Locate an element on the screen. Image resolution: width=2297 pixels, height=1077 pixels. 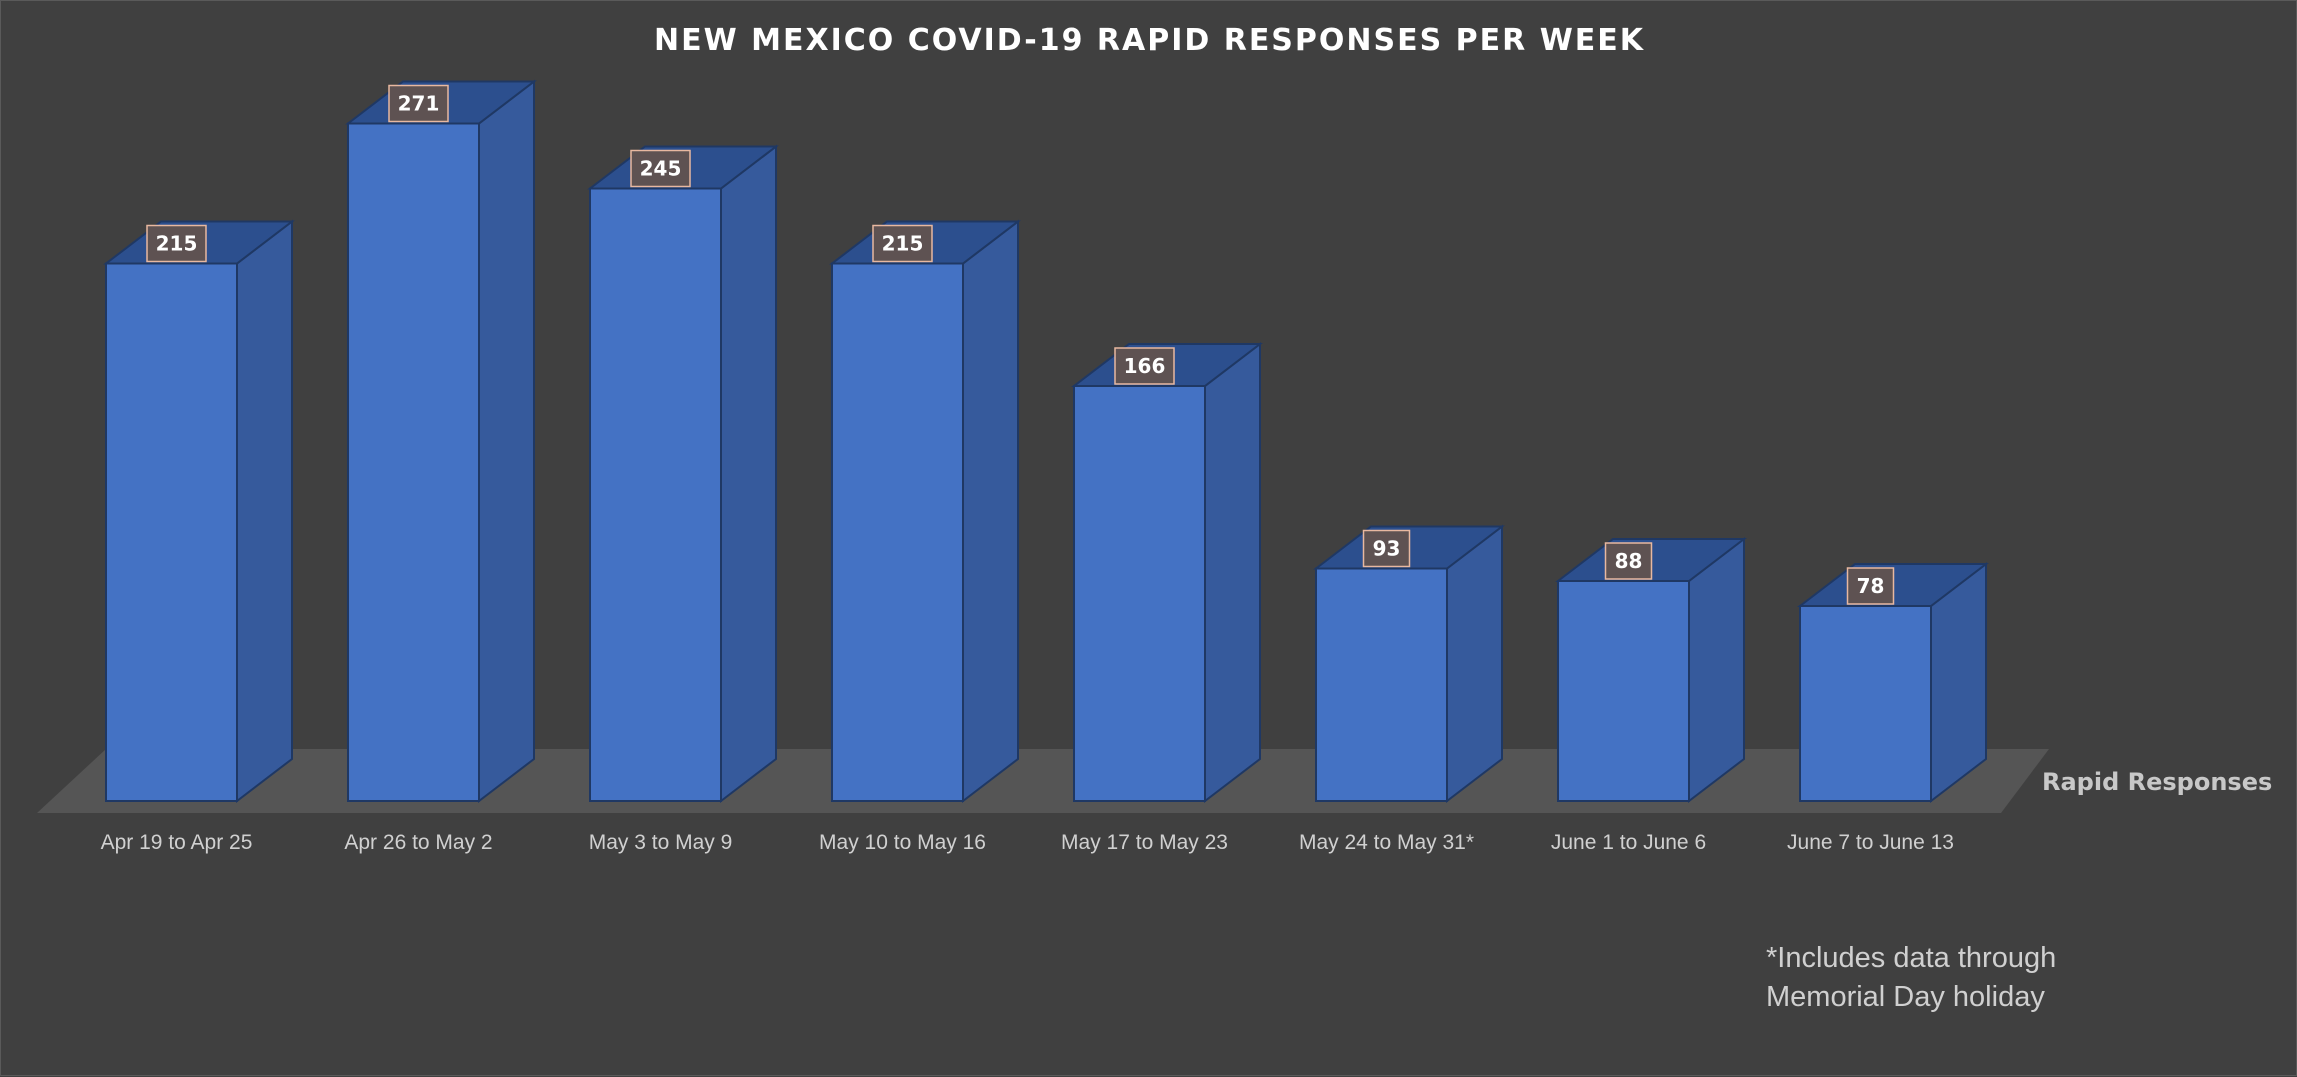
data-label: 271 is located at coordinates (418, 103).